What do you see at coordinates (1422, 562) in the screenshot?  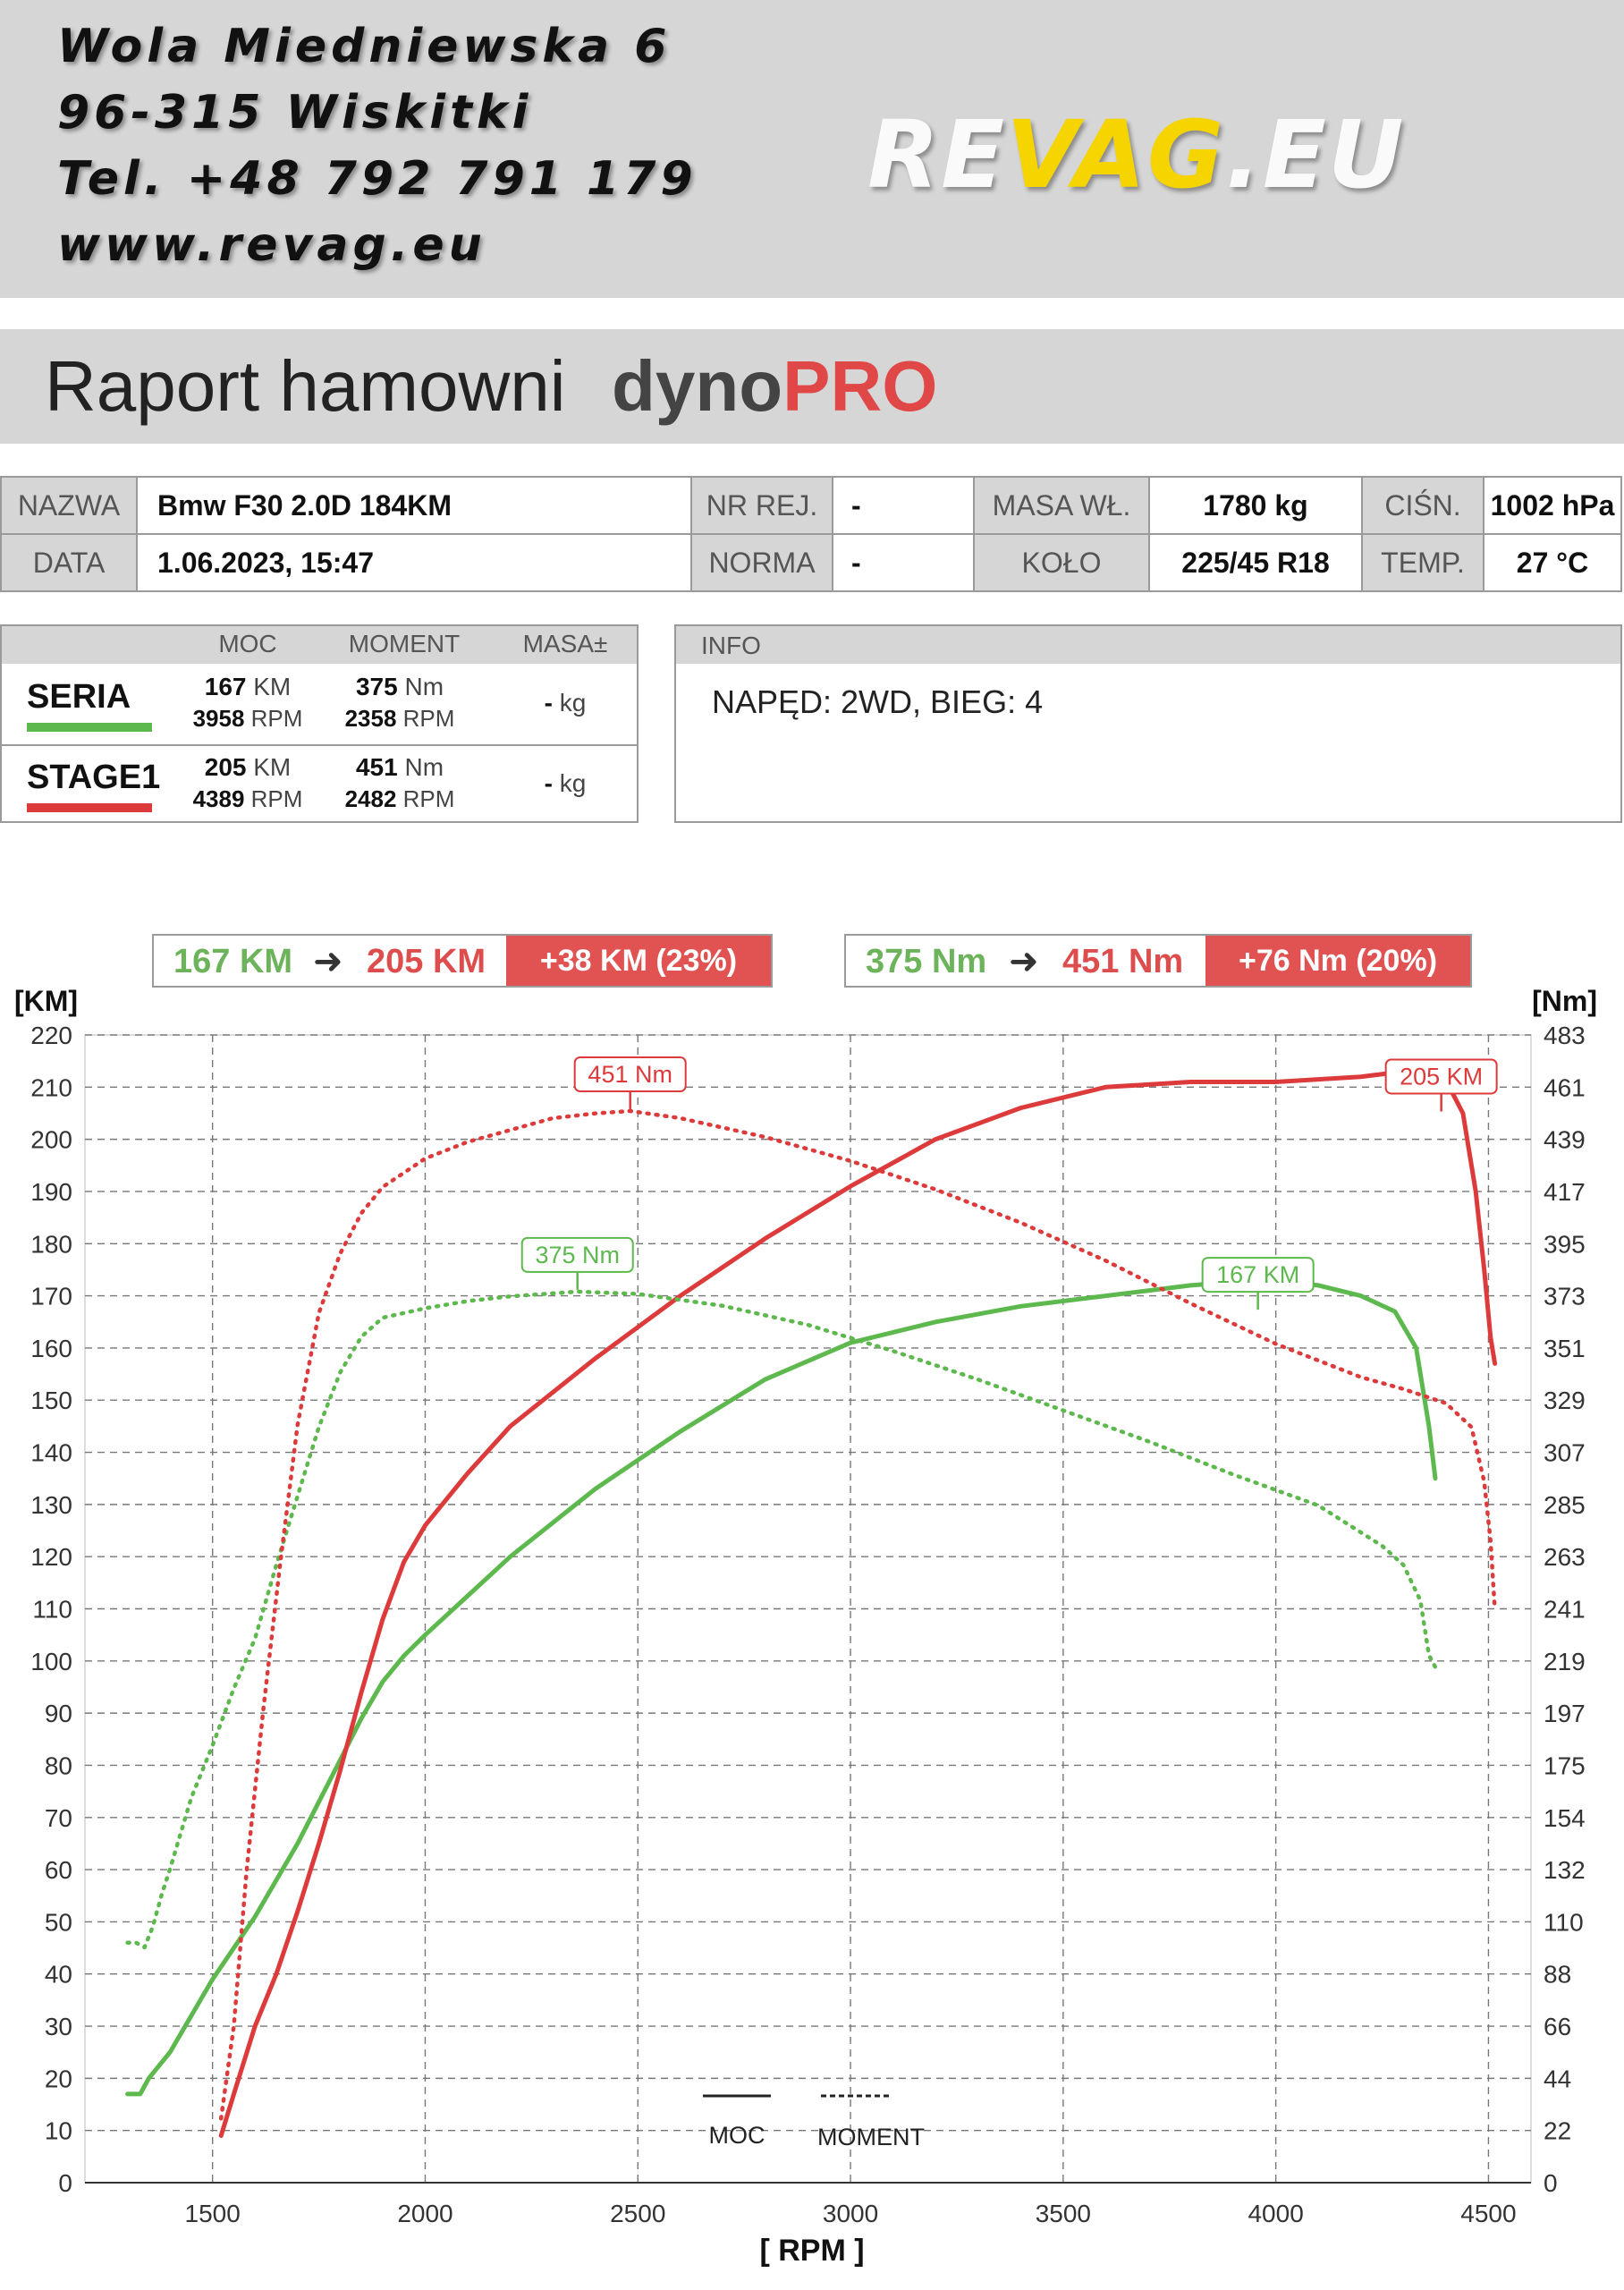 I see `label-temp: TEMP.` at bounding box center [1422, 562].